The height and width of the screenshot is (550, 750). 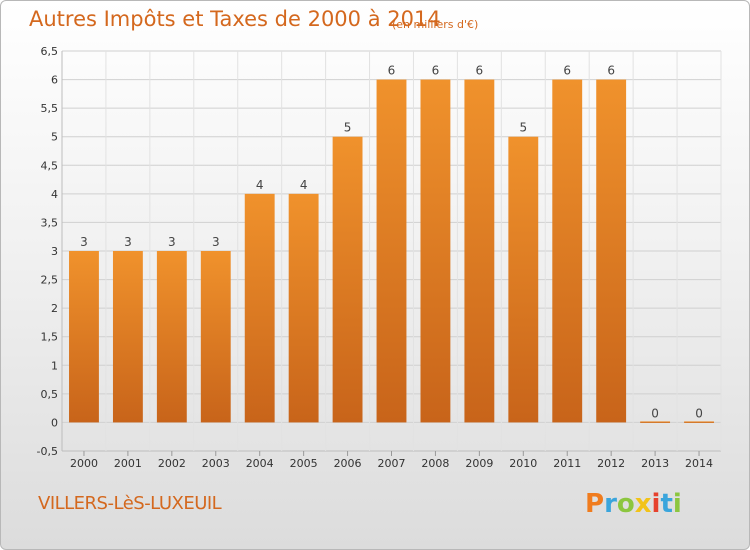 I want to click on x-tick-label-2009: 2009, so click(x=479, y=463).